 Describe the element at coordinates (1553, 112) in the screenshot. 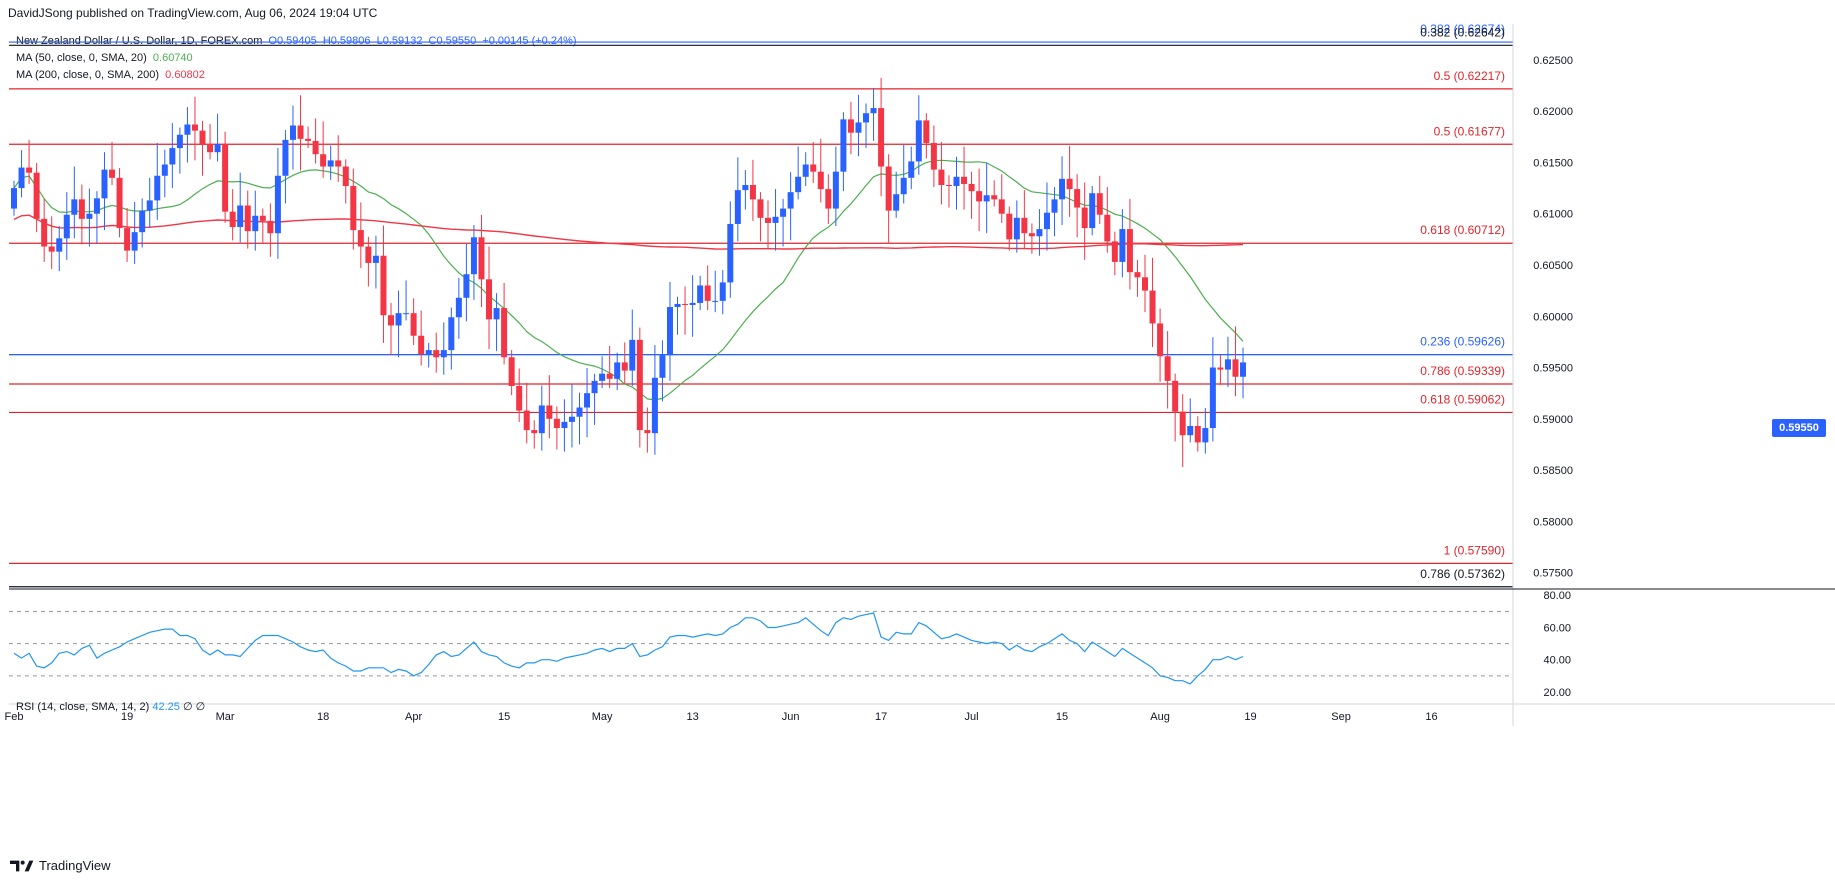

I see `price-tick-label: 0.62000` at that location.